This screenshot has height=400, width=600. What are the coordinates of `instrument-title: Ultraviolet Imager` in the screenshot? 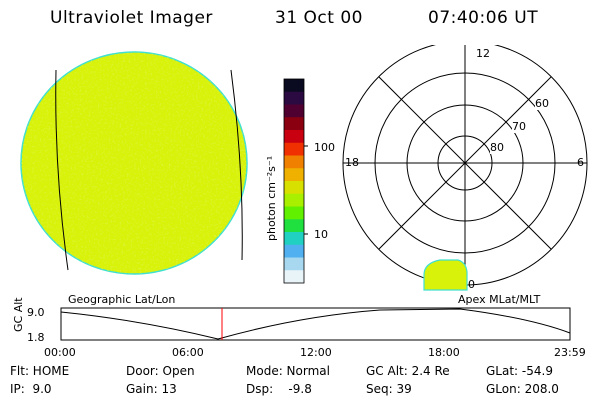 It's located at (131, 18).